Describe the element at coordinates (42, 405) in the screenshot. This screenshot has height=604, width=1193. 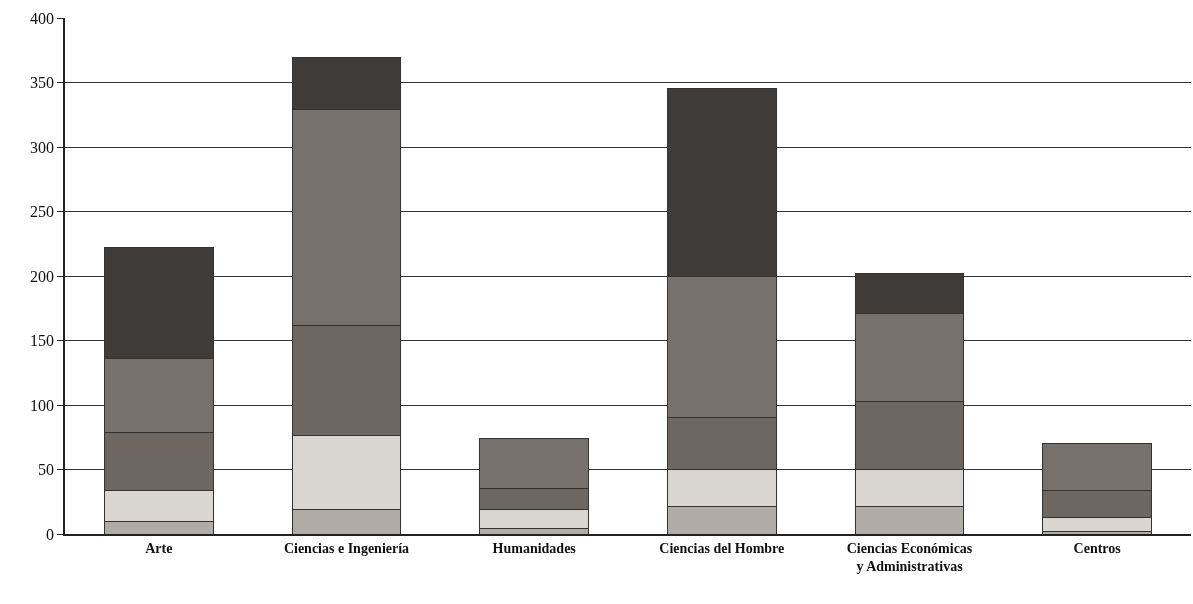
I see `y-tick-label: 100` at that location.